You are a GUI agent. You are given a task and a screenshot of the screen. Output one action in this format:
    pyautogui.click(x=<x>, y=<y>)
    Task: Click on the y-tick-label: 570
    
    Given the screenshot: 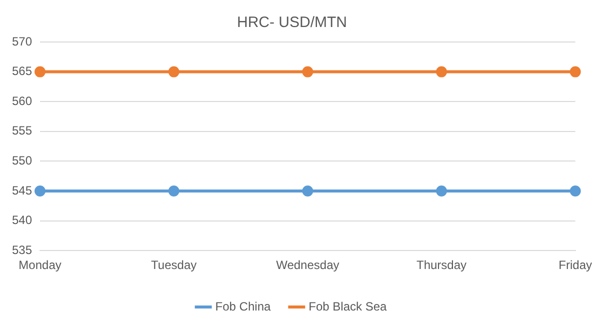 What is the action you would take?
    pyautogui.click(x=22, y=41)
    